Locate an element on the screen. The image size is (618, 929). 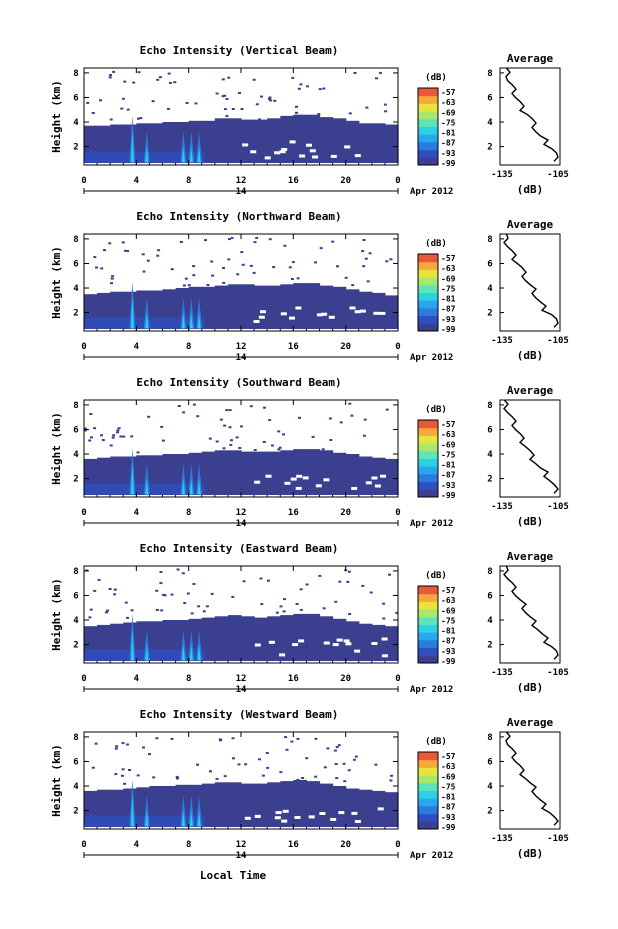
average-profile-line is located at coordinates (532, 114).